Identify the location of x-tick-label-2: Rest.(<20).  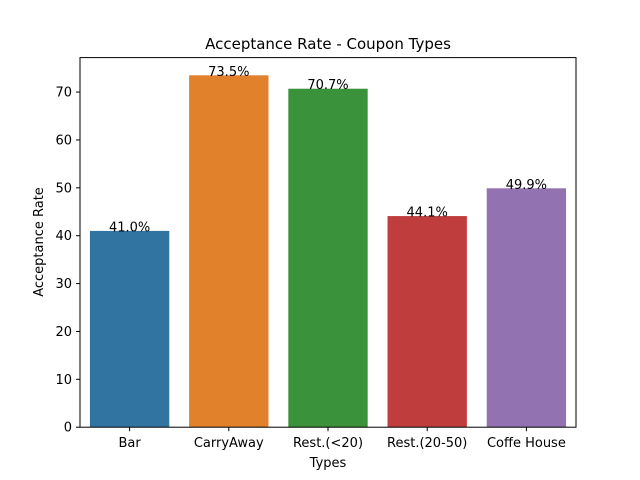
(328, 443).